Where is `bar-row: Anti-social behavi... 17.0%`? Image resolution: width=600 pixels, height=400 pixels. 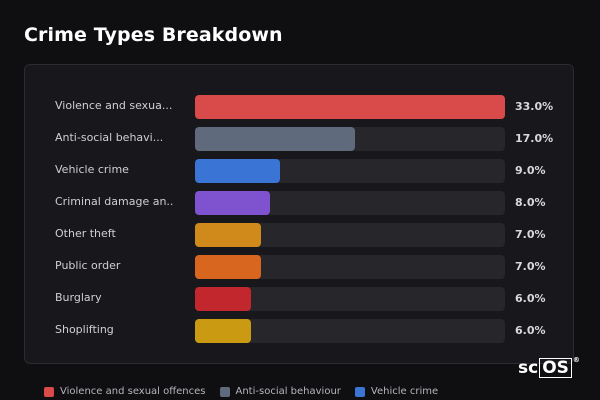
bar-row: Anti-social behavi... 17.0% is located at coordinates (299, 139).